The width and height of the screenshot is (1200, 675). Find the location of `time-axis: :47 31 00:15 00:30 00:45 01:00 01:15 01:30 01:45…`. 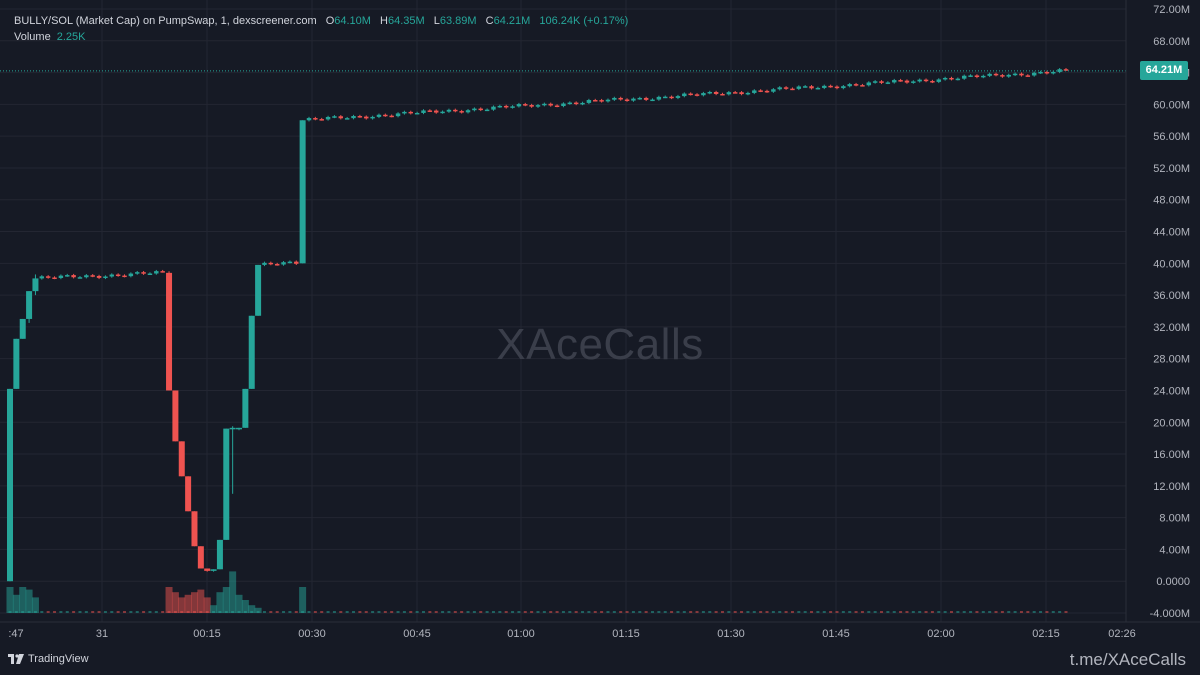

time-axis: :47 31 00:15 00:30 00:45 01:00 01:15 01:30 01:45… is located at coordinates (571, 634).